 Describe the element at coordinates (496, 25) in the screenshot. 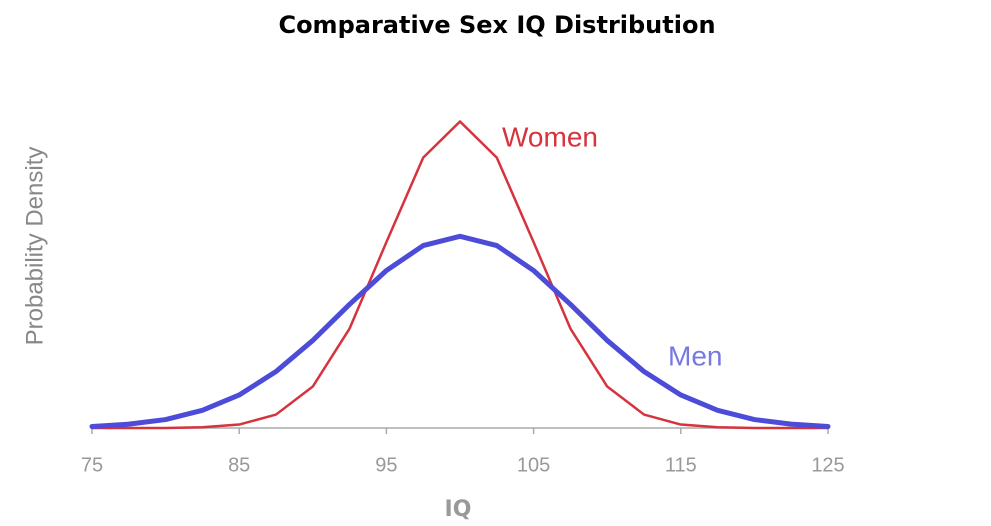

I see `chart-title: Comparative Sex IQ Distribution` at that location.